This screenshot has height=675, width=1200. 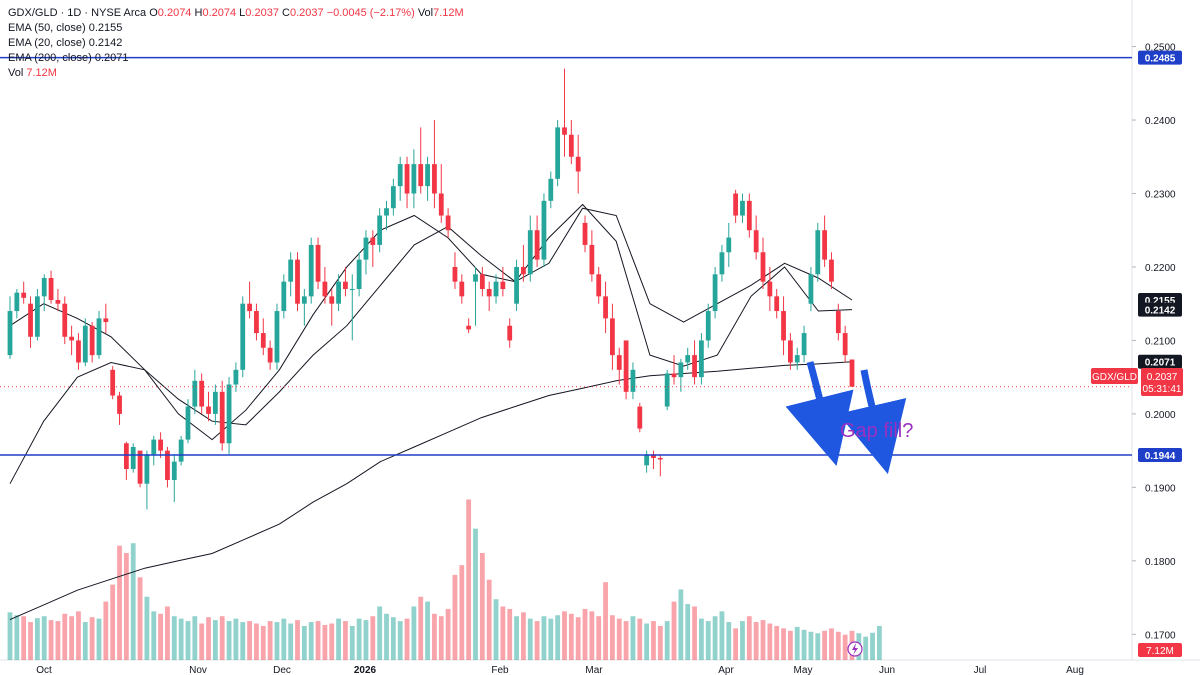 I want to click on time-tick-label: Jun, so click(x=887, y=670).